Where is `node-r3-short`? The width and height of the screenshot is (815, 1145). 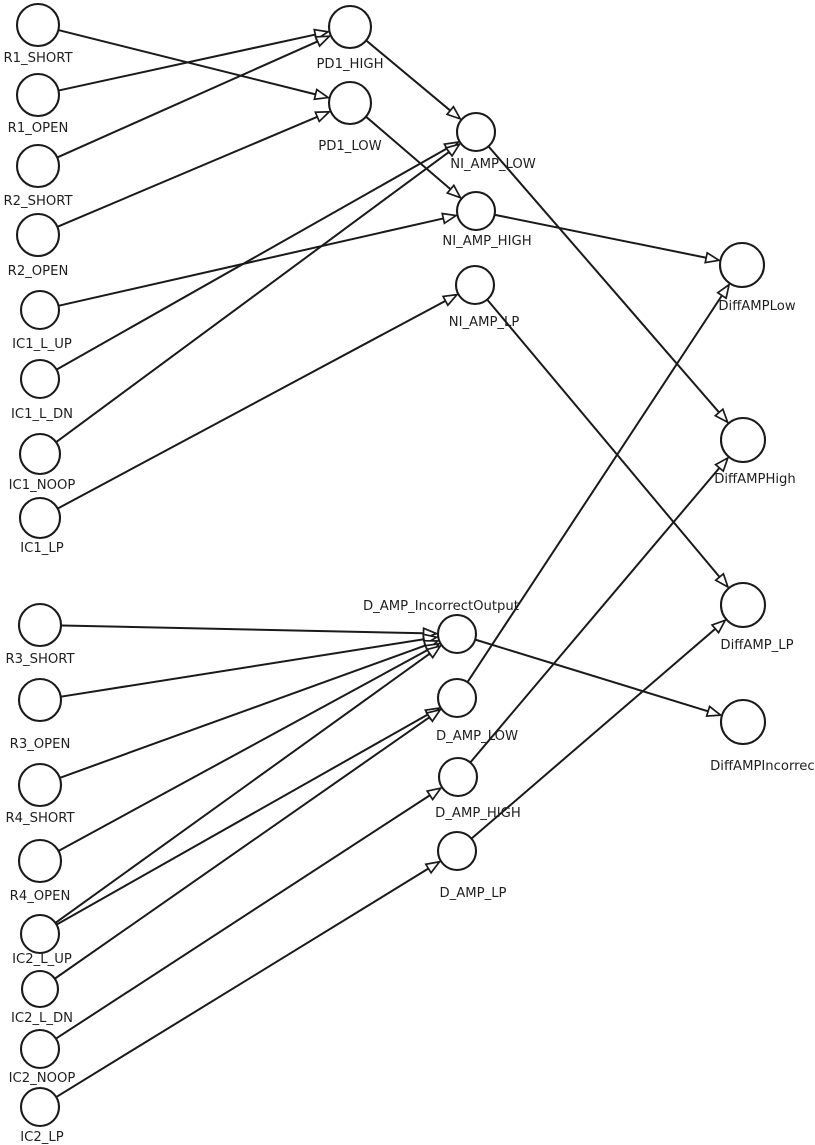
node-r3-short is located at coordinates (40, 625).